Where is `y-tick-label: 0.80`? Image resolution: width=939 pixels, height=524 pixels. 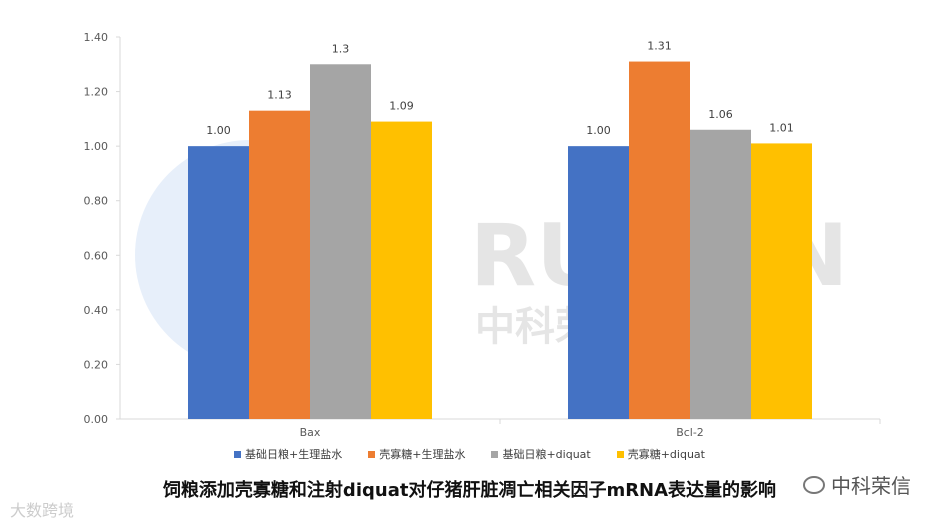 y-tick-label: 0.80 is located at coordinates (96, 201).